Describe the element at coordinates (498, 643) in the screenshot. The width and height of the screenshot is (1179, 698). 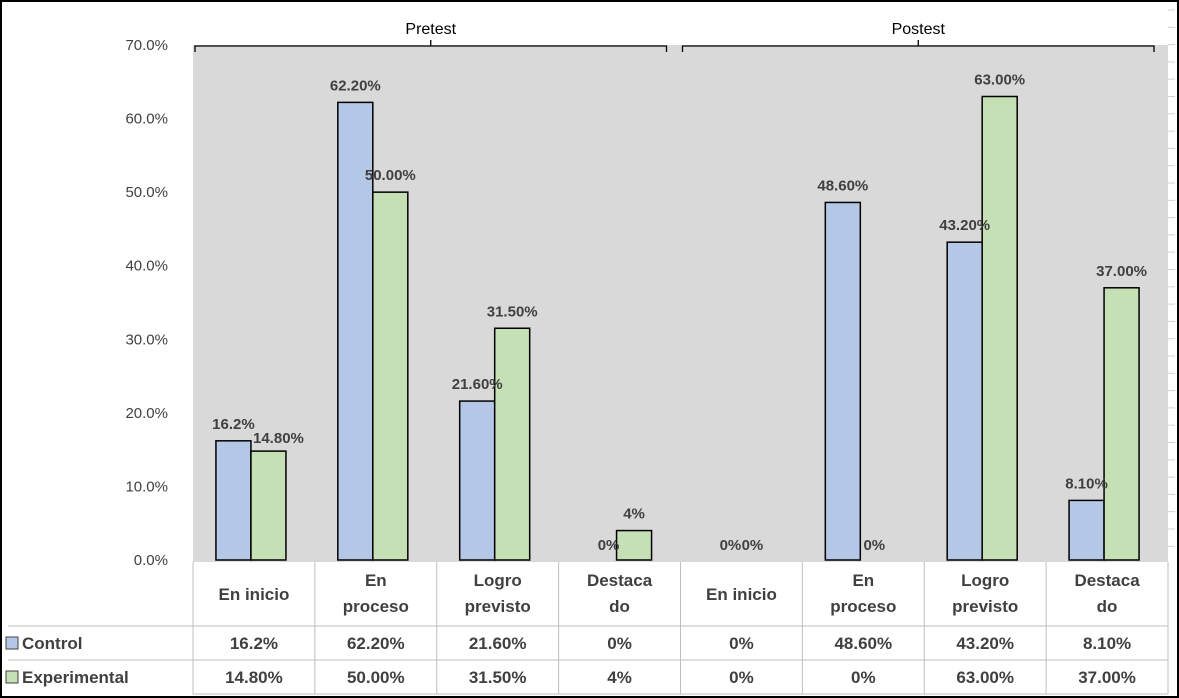
I see `table-cell: 21.60%` at that location.